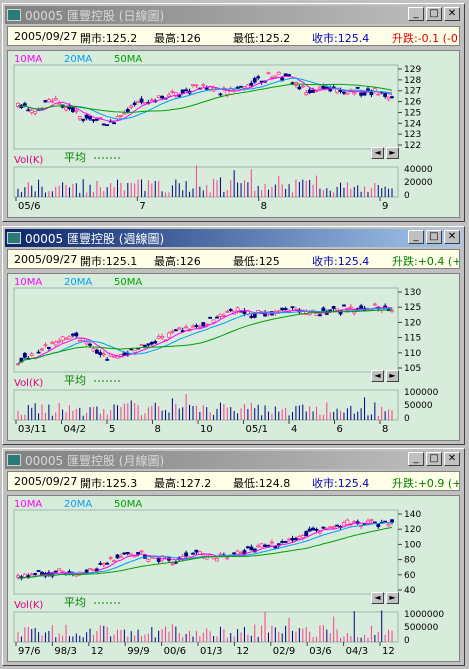  I want to click on x-axis-label: 6, so click(340, 429).